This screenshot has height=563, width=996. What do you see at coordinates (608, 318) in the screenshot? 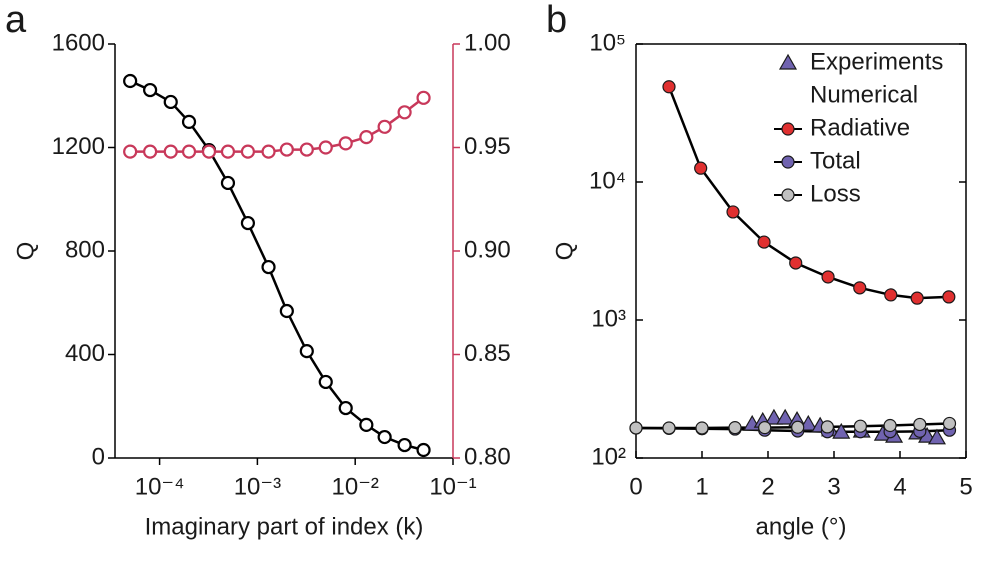
I see `y-tick-label: 10³` at bounding box center [608, 318].